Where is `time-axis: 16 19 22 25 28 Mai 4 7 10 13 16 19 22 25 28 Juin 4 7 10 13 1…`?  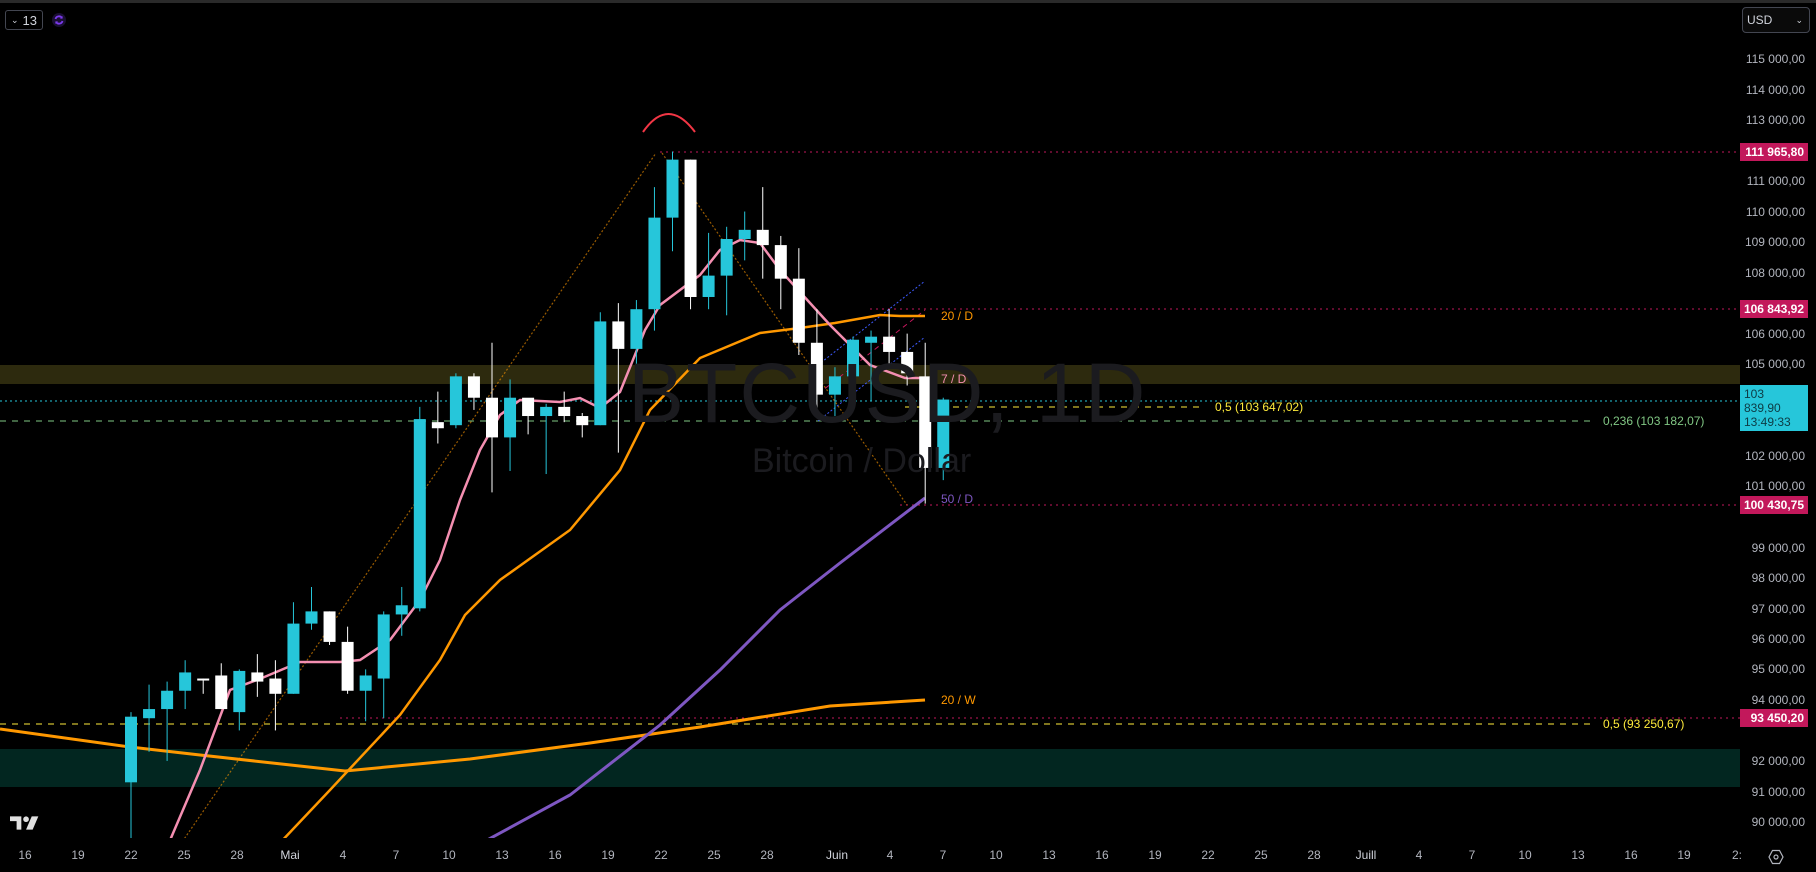 time-axis: 16 19 22 25 28 Mai 4 7 10 13 16 19 22 25 28 Juin 4 7 10 13 1… is located at coordinates (871, 855).